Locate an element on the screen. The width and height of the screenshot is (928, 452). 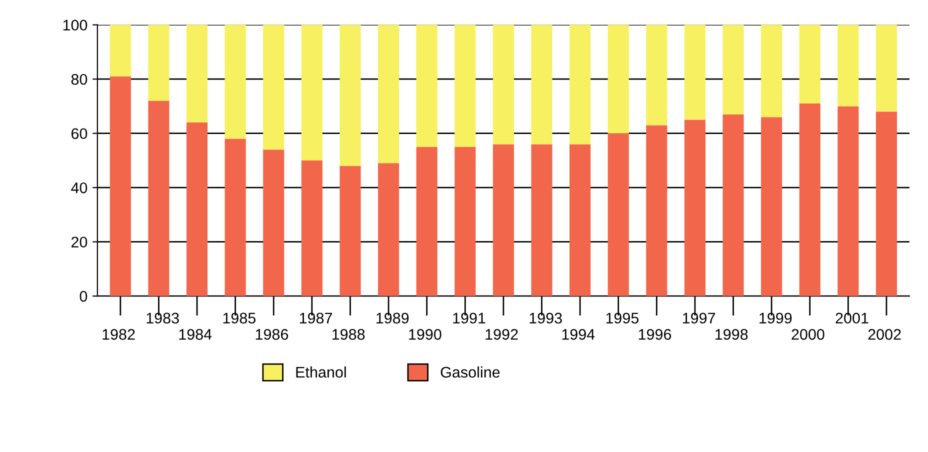
x-tick-label: 1983 is located at coordinates (162, 318).